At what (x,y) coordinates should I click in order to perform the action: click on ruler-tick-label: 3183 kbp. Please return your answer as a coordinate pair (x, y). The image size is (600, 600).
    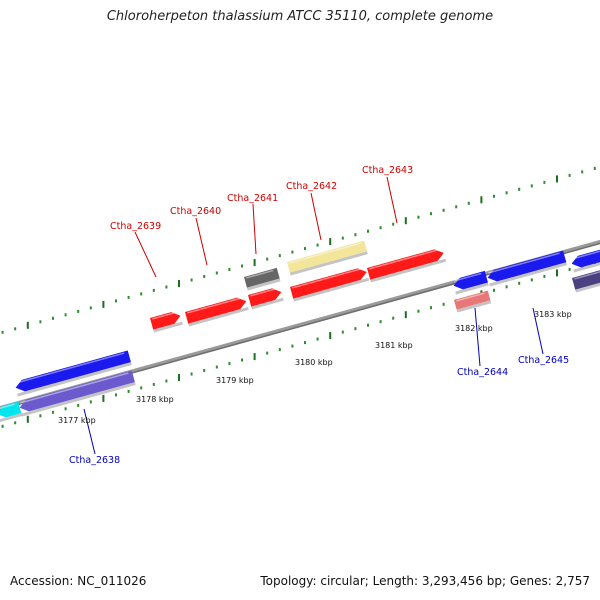
    Looking at the image, I should click on (553, 314).